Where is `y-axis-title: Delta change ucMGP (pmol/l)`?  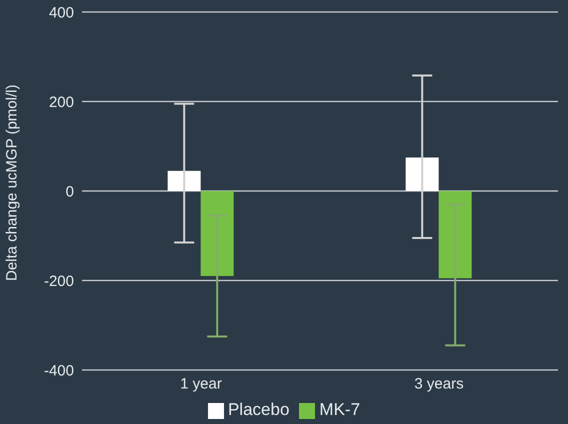 y-axis-title: Delta change ucMGP (pmol/l) is located at coordinates (11, 182).